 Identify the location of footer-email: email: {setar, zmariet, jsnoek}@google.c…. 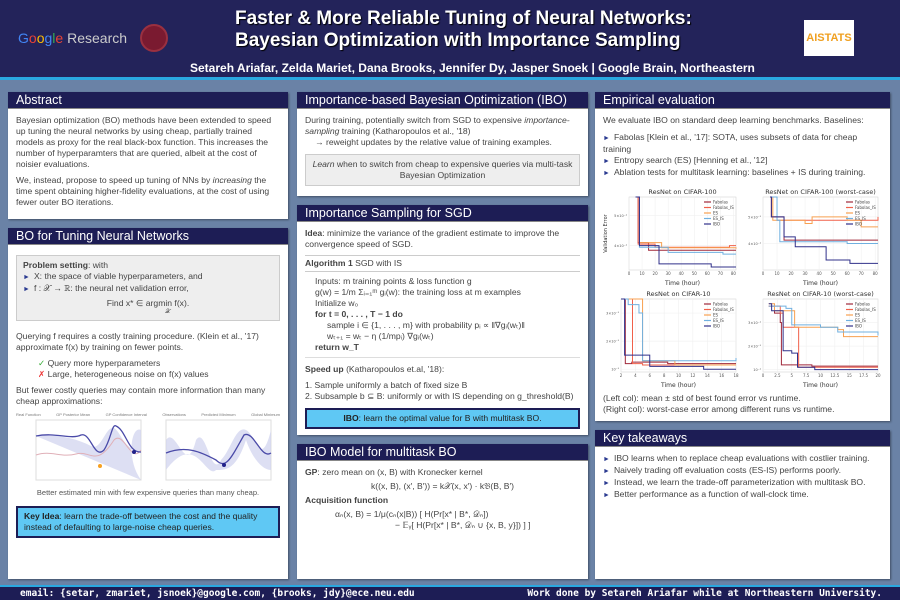
(217, 593).